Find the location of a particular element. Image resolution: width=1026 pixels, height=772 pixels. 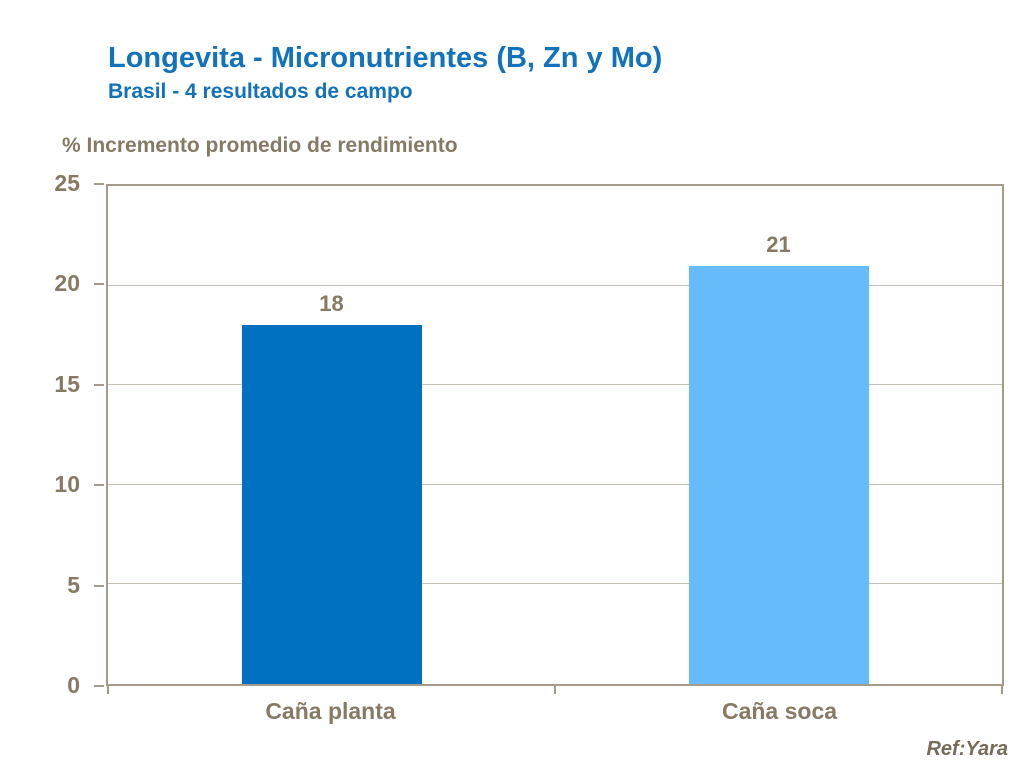

bar-caña-soca is located at coordinates (778, 474).